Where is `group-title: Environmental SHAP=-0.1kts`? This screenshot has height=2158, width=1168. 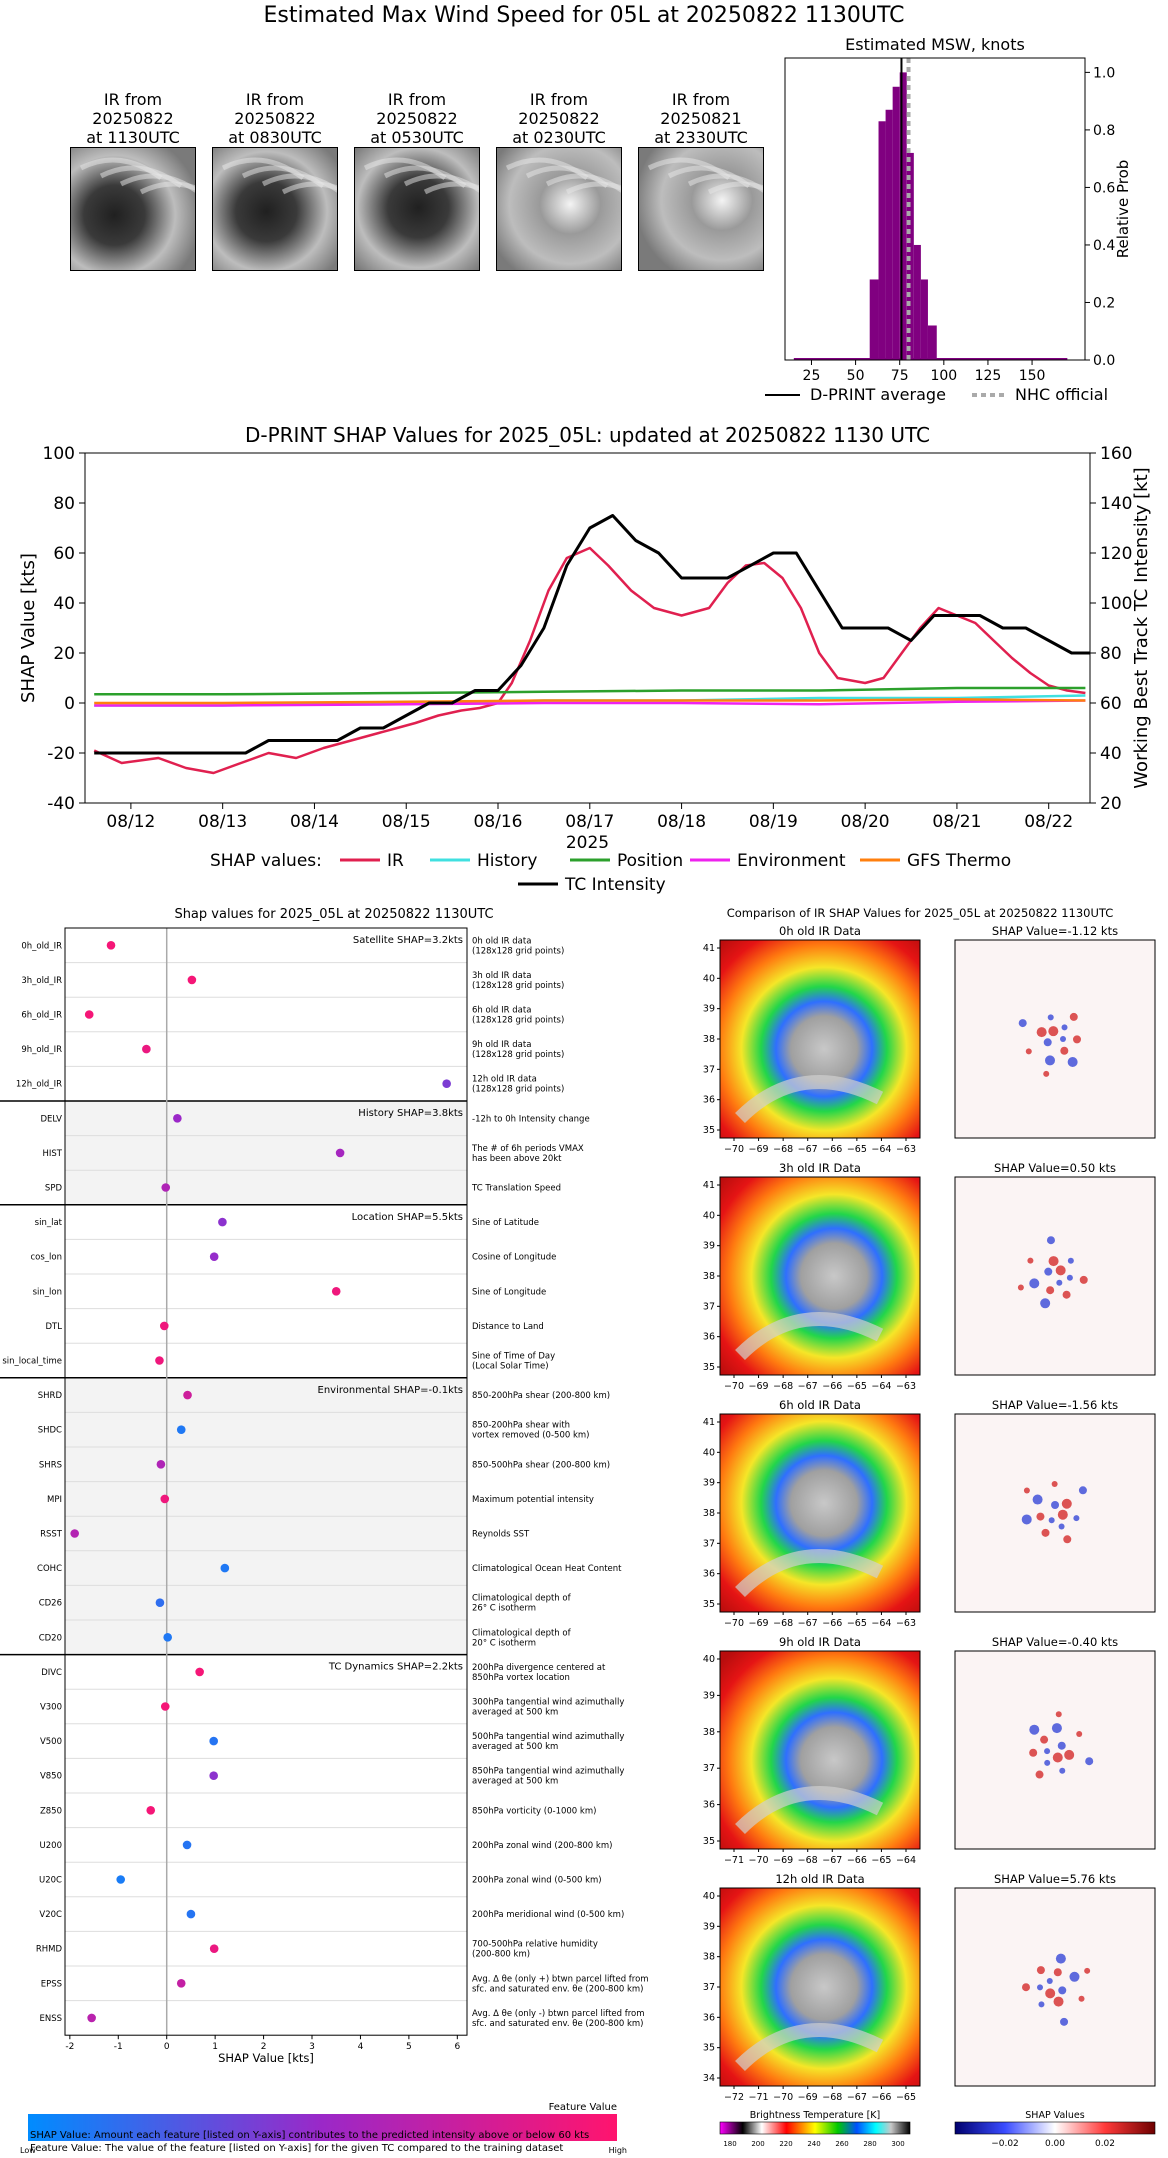
group-title: Environmental SHAP=-0.1kts is located at coordinates (391, 1390).